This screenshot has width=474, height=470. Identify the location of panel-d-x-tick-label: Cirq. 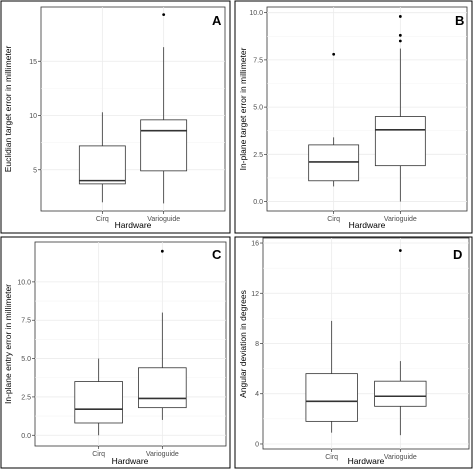
(331, 457).